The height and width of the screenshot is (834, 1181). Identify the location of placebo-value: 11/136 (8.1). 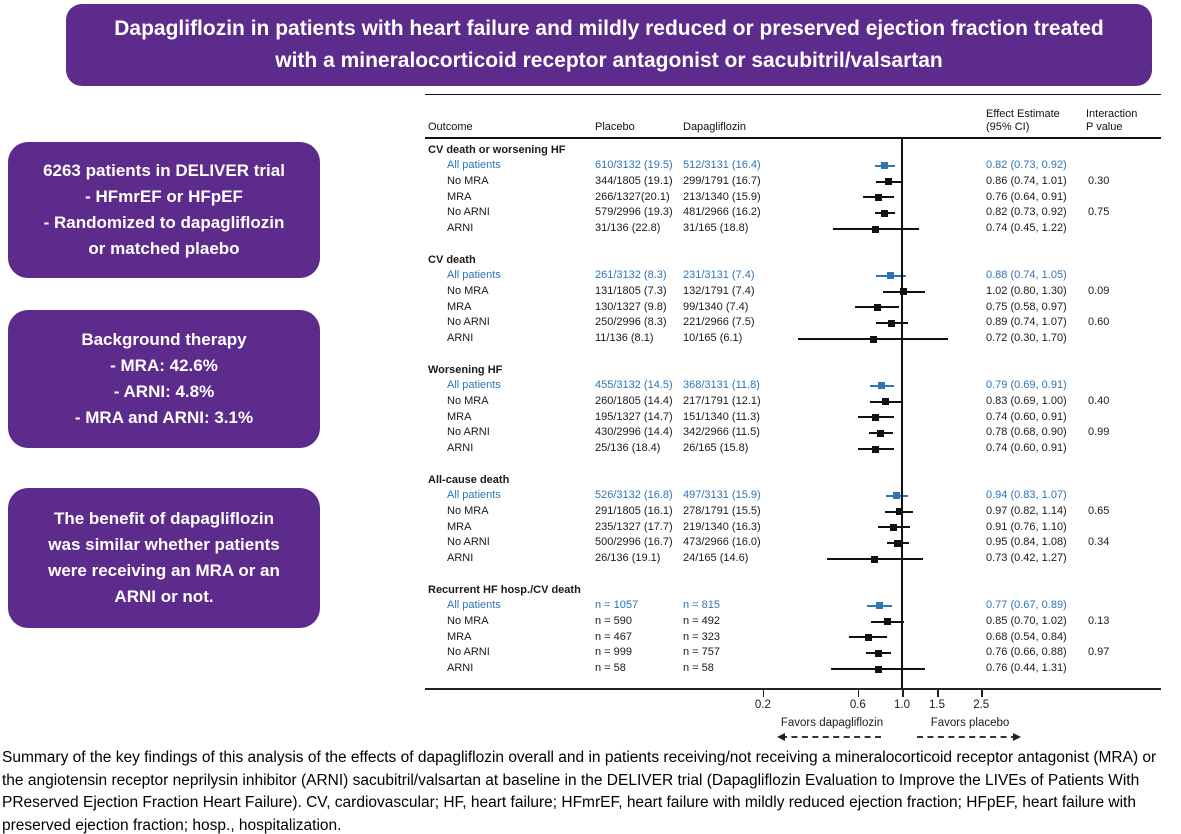
(624, 338).